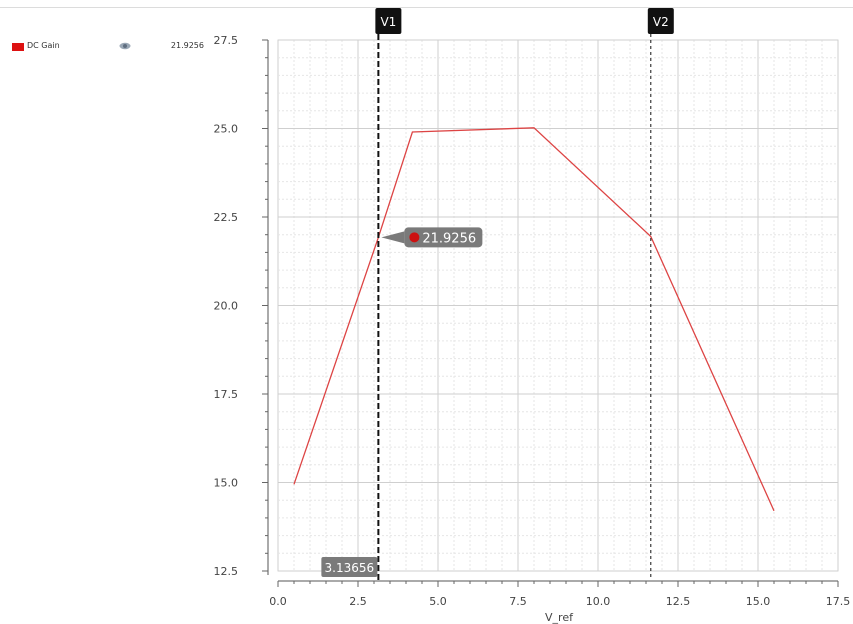 The height and width of the screenshot is (624, 853). What do you see at coordinates (426, 7) in the screenshot?
I see `top-divider` at bounding box center [426, 7].